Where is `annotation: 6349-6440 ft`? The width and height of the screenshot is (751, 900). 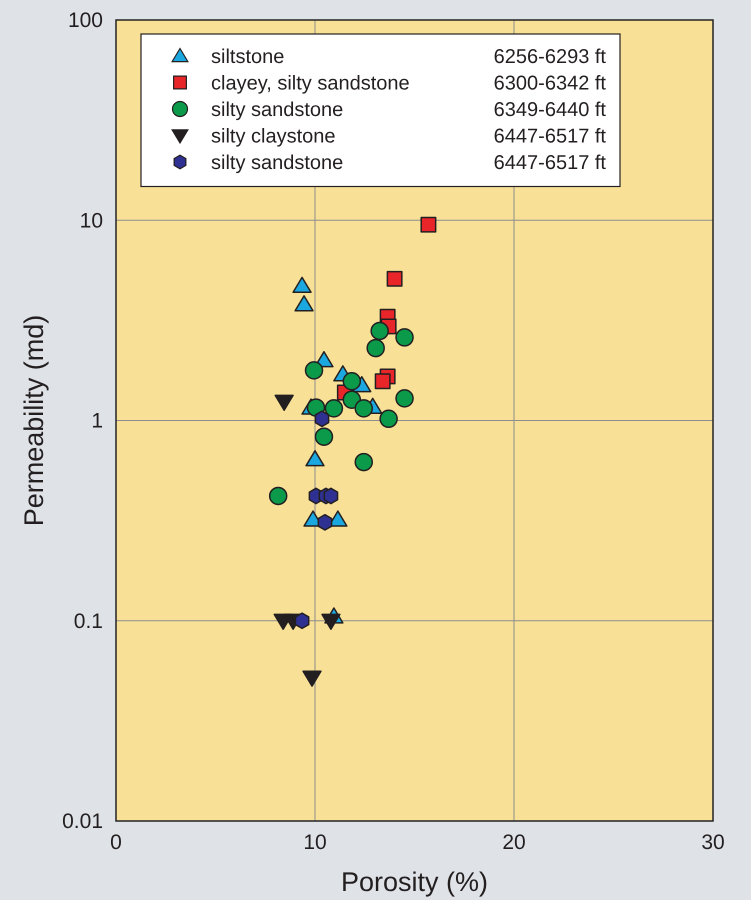 annotation: 6349-6440 ft is located at coordinates (550, 110).